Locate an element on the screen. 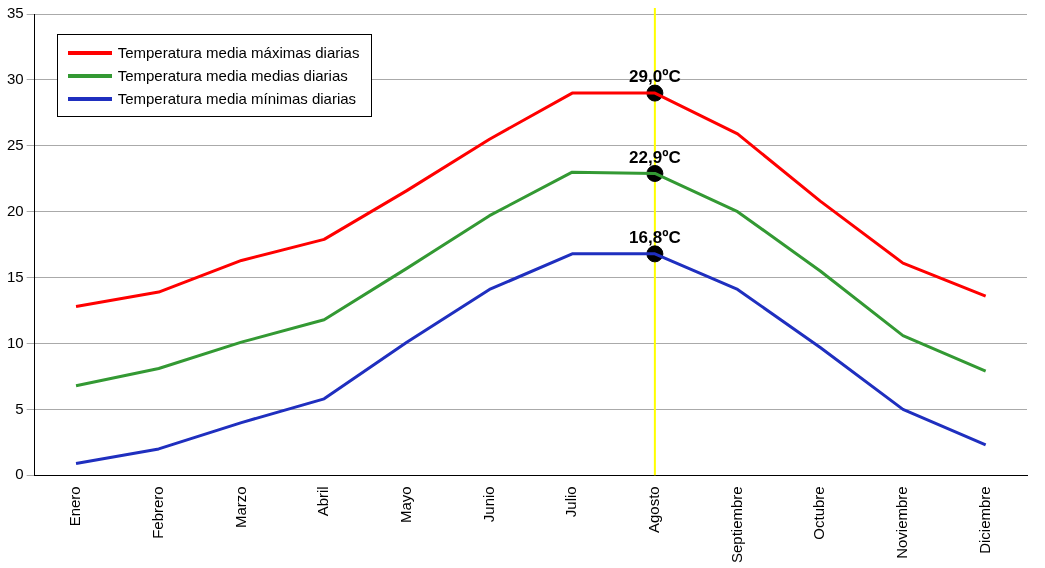  y-tick-label: 5 is located at coordinates (19, 408).